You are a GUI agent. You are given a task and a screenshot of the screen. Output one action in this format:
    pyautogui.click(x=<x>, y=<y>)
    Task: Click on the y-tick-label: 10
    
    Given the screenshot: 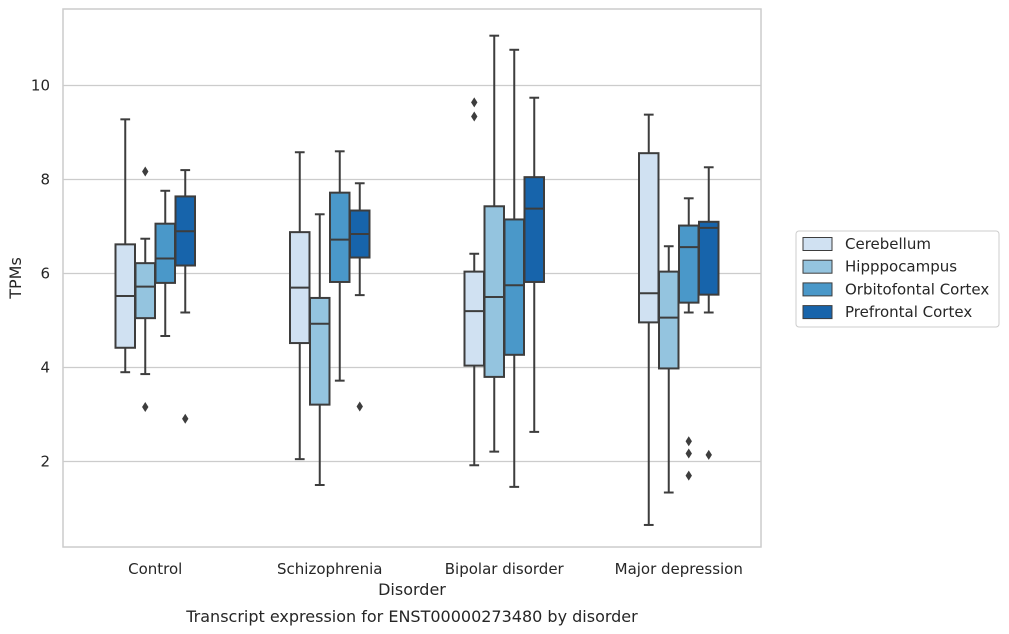 What is the action you would take?
    pyautogui.click(x=40, y=86)
    